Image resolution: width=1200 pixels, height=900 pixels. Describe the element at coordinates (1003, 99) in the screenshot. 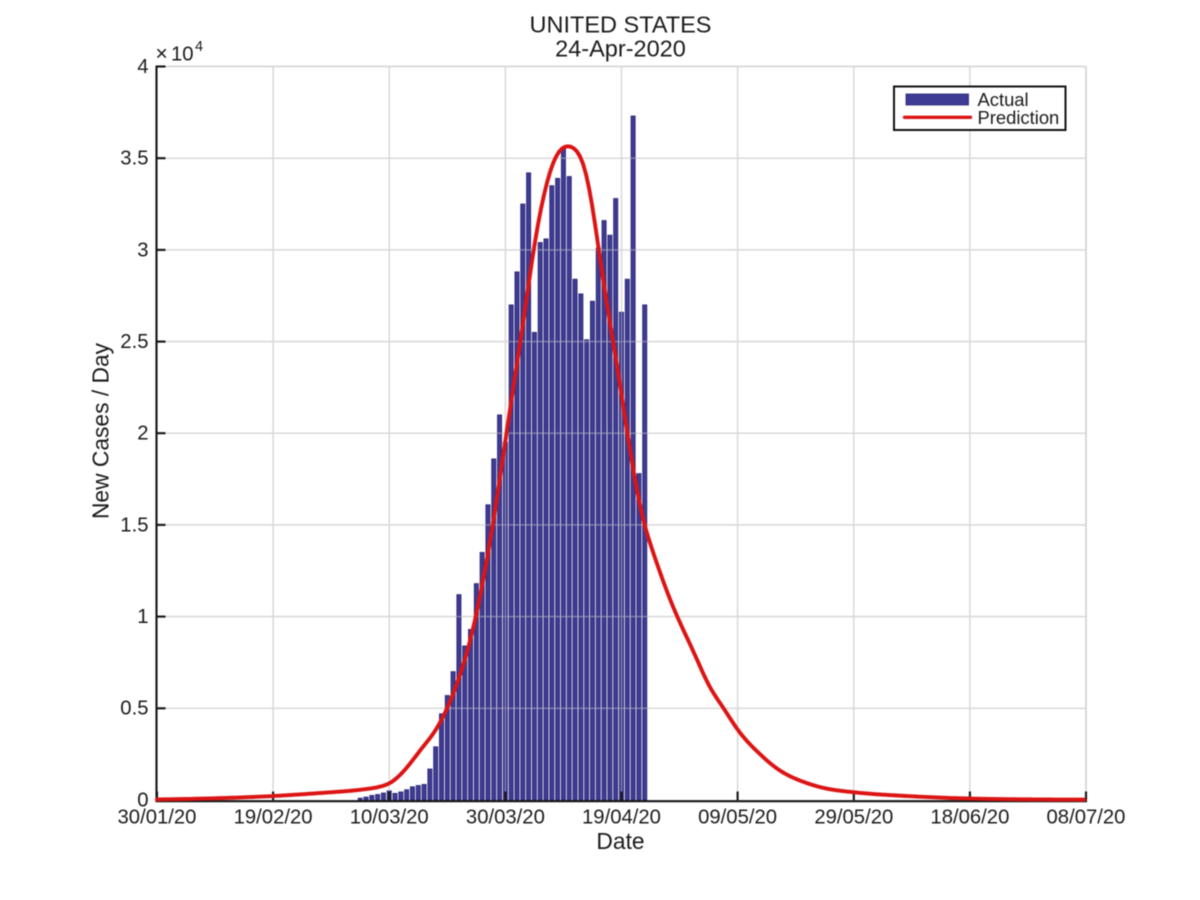

I see `svg-text: Actual` at that location.